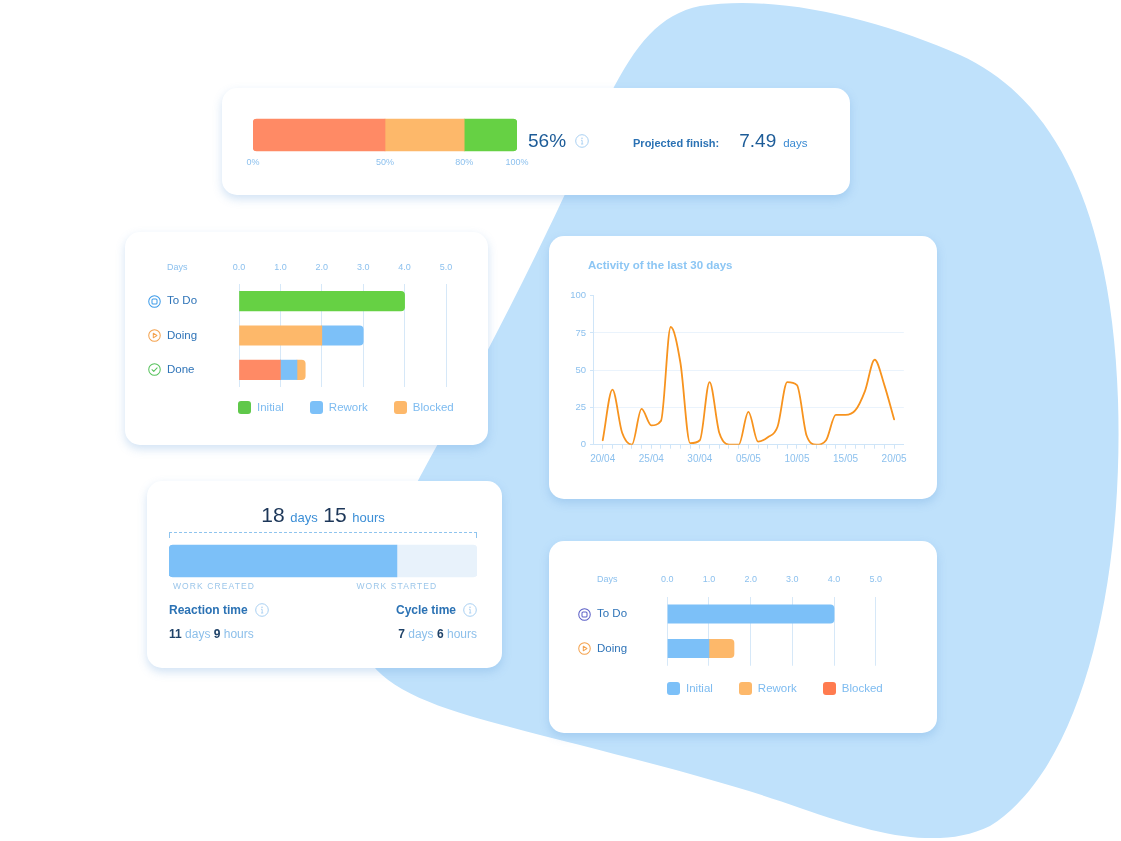 This screenshot has width=1121, height=841. I want to click on x-tick-label: 0%, so click(253, 161).